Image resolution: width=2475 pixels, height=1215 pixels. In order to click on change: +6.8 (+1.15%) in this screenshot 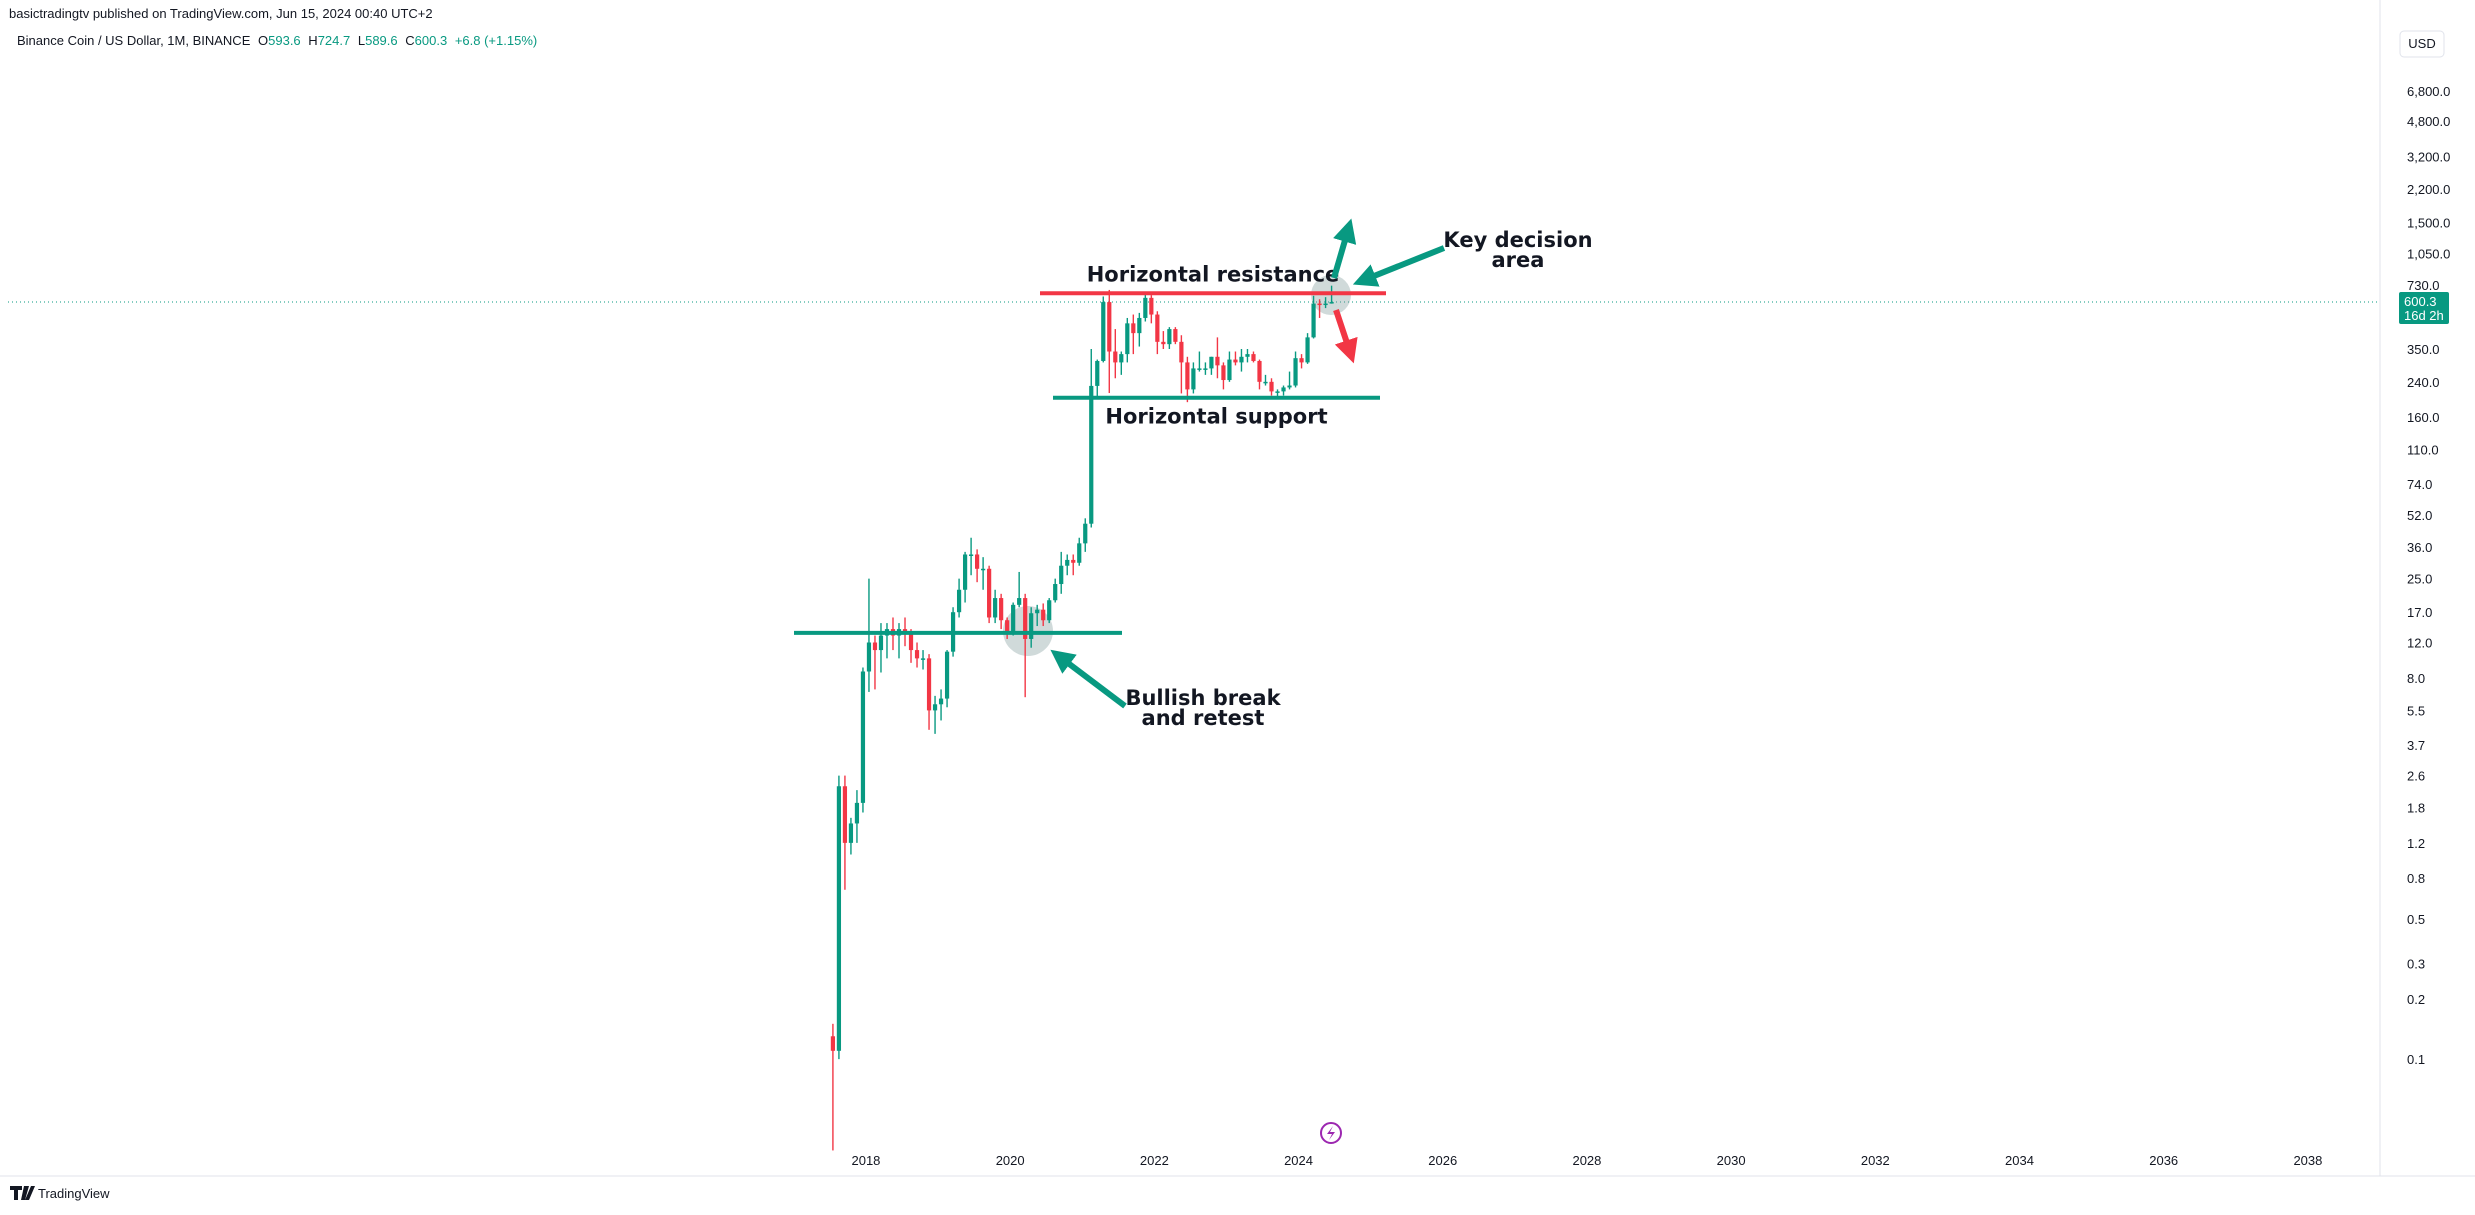, I will do `click(496, 40)`.